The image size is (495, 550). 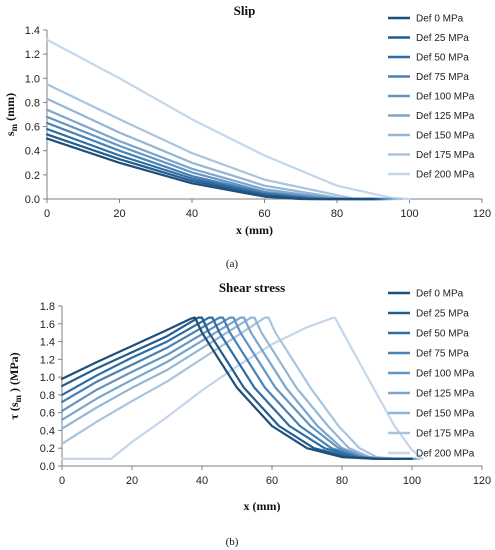 I want to click on caption-a: (a), so click(x=232, y=264).